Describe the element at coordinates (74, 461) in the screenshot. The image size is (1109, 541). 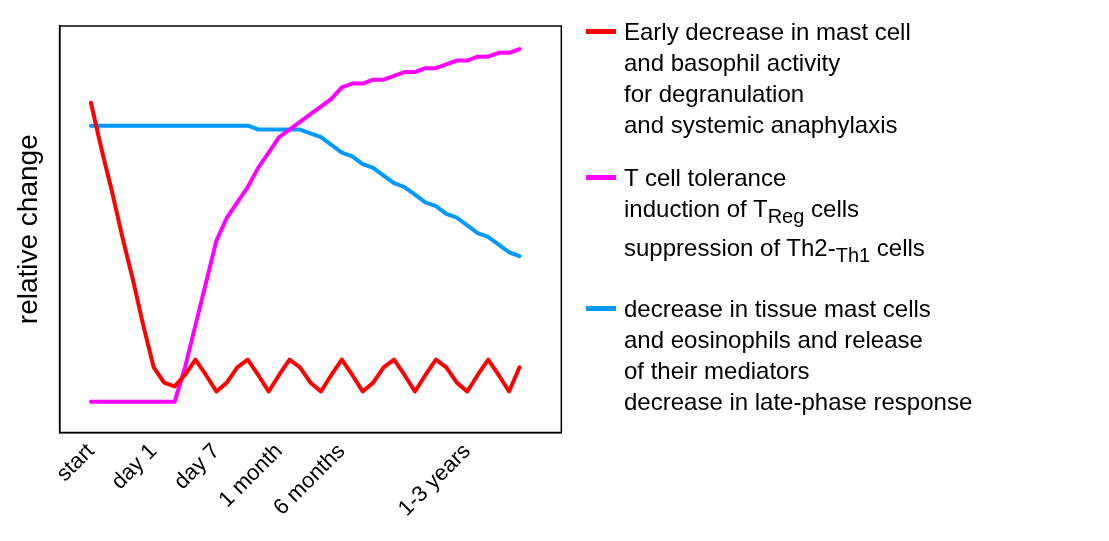
I see `x-tick-label: start` at that location.